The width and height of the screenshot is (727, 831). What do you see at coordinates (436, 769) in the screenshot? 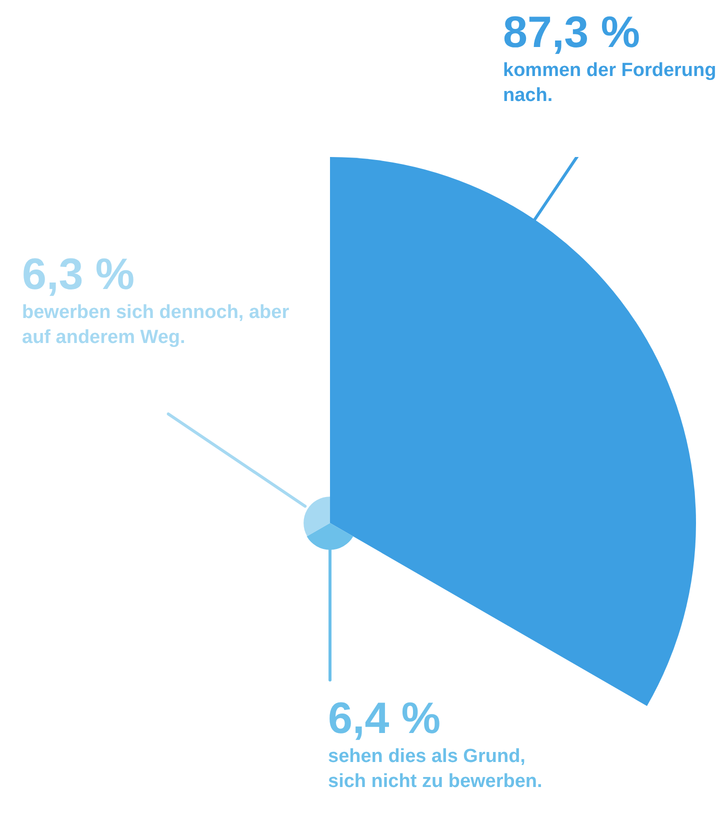
I see `category-label: sehen dies als Grund, sich nicht zu bewerben.` at bounding box center [436, 769].